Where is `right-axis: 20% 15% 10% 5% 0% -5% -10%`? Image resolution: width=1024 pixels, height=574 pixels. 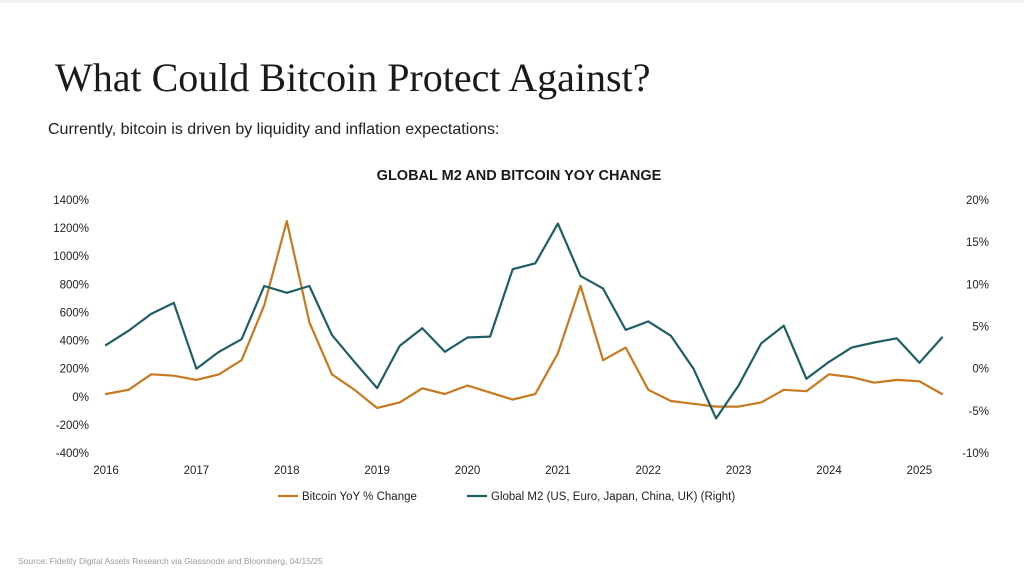
right-axis: 20% 15% 10% 5% 0% -5% -10% is located at coordinates (975, 327).